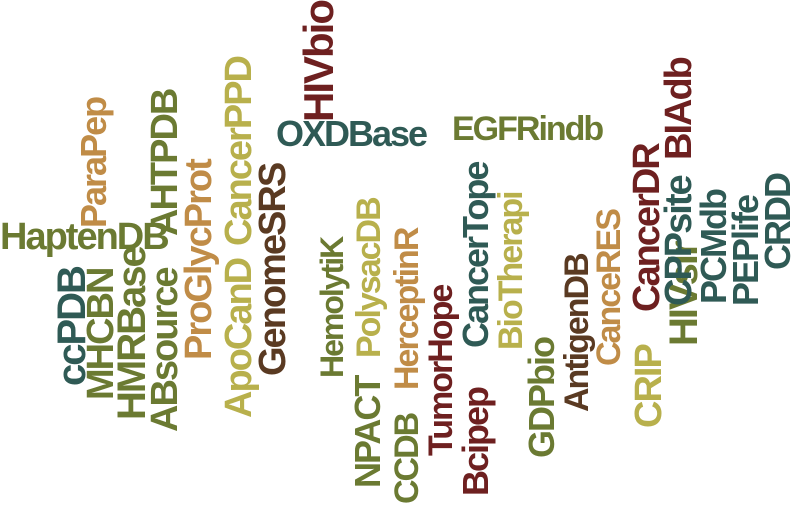 The height and width of the screenshot is (506, 792). I want to click on word-crip: CRIP, so click(649, 386).